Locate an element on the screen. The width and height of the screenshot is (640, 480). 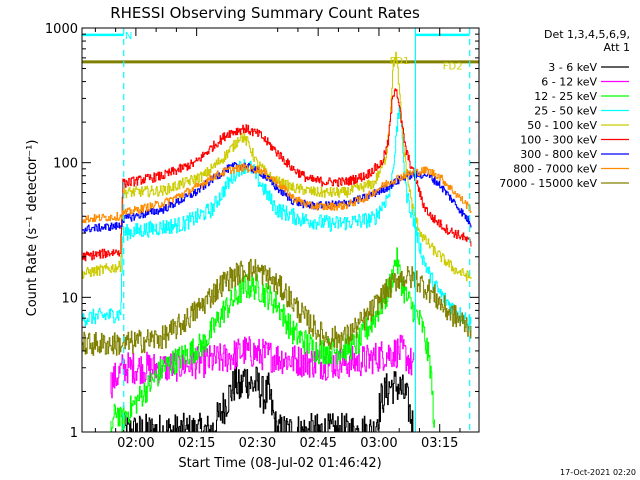
legend-entry-label: 300 - 800 keV is located at coordinates (558, 154).